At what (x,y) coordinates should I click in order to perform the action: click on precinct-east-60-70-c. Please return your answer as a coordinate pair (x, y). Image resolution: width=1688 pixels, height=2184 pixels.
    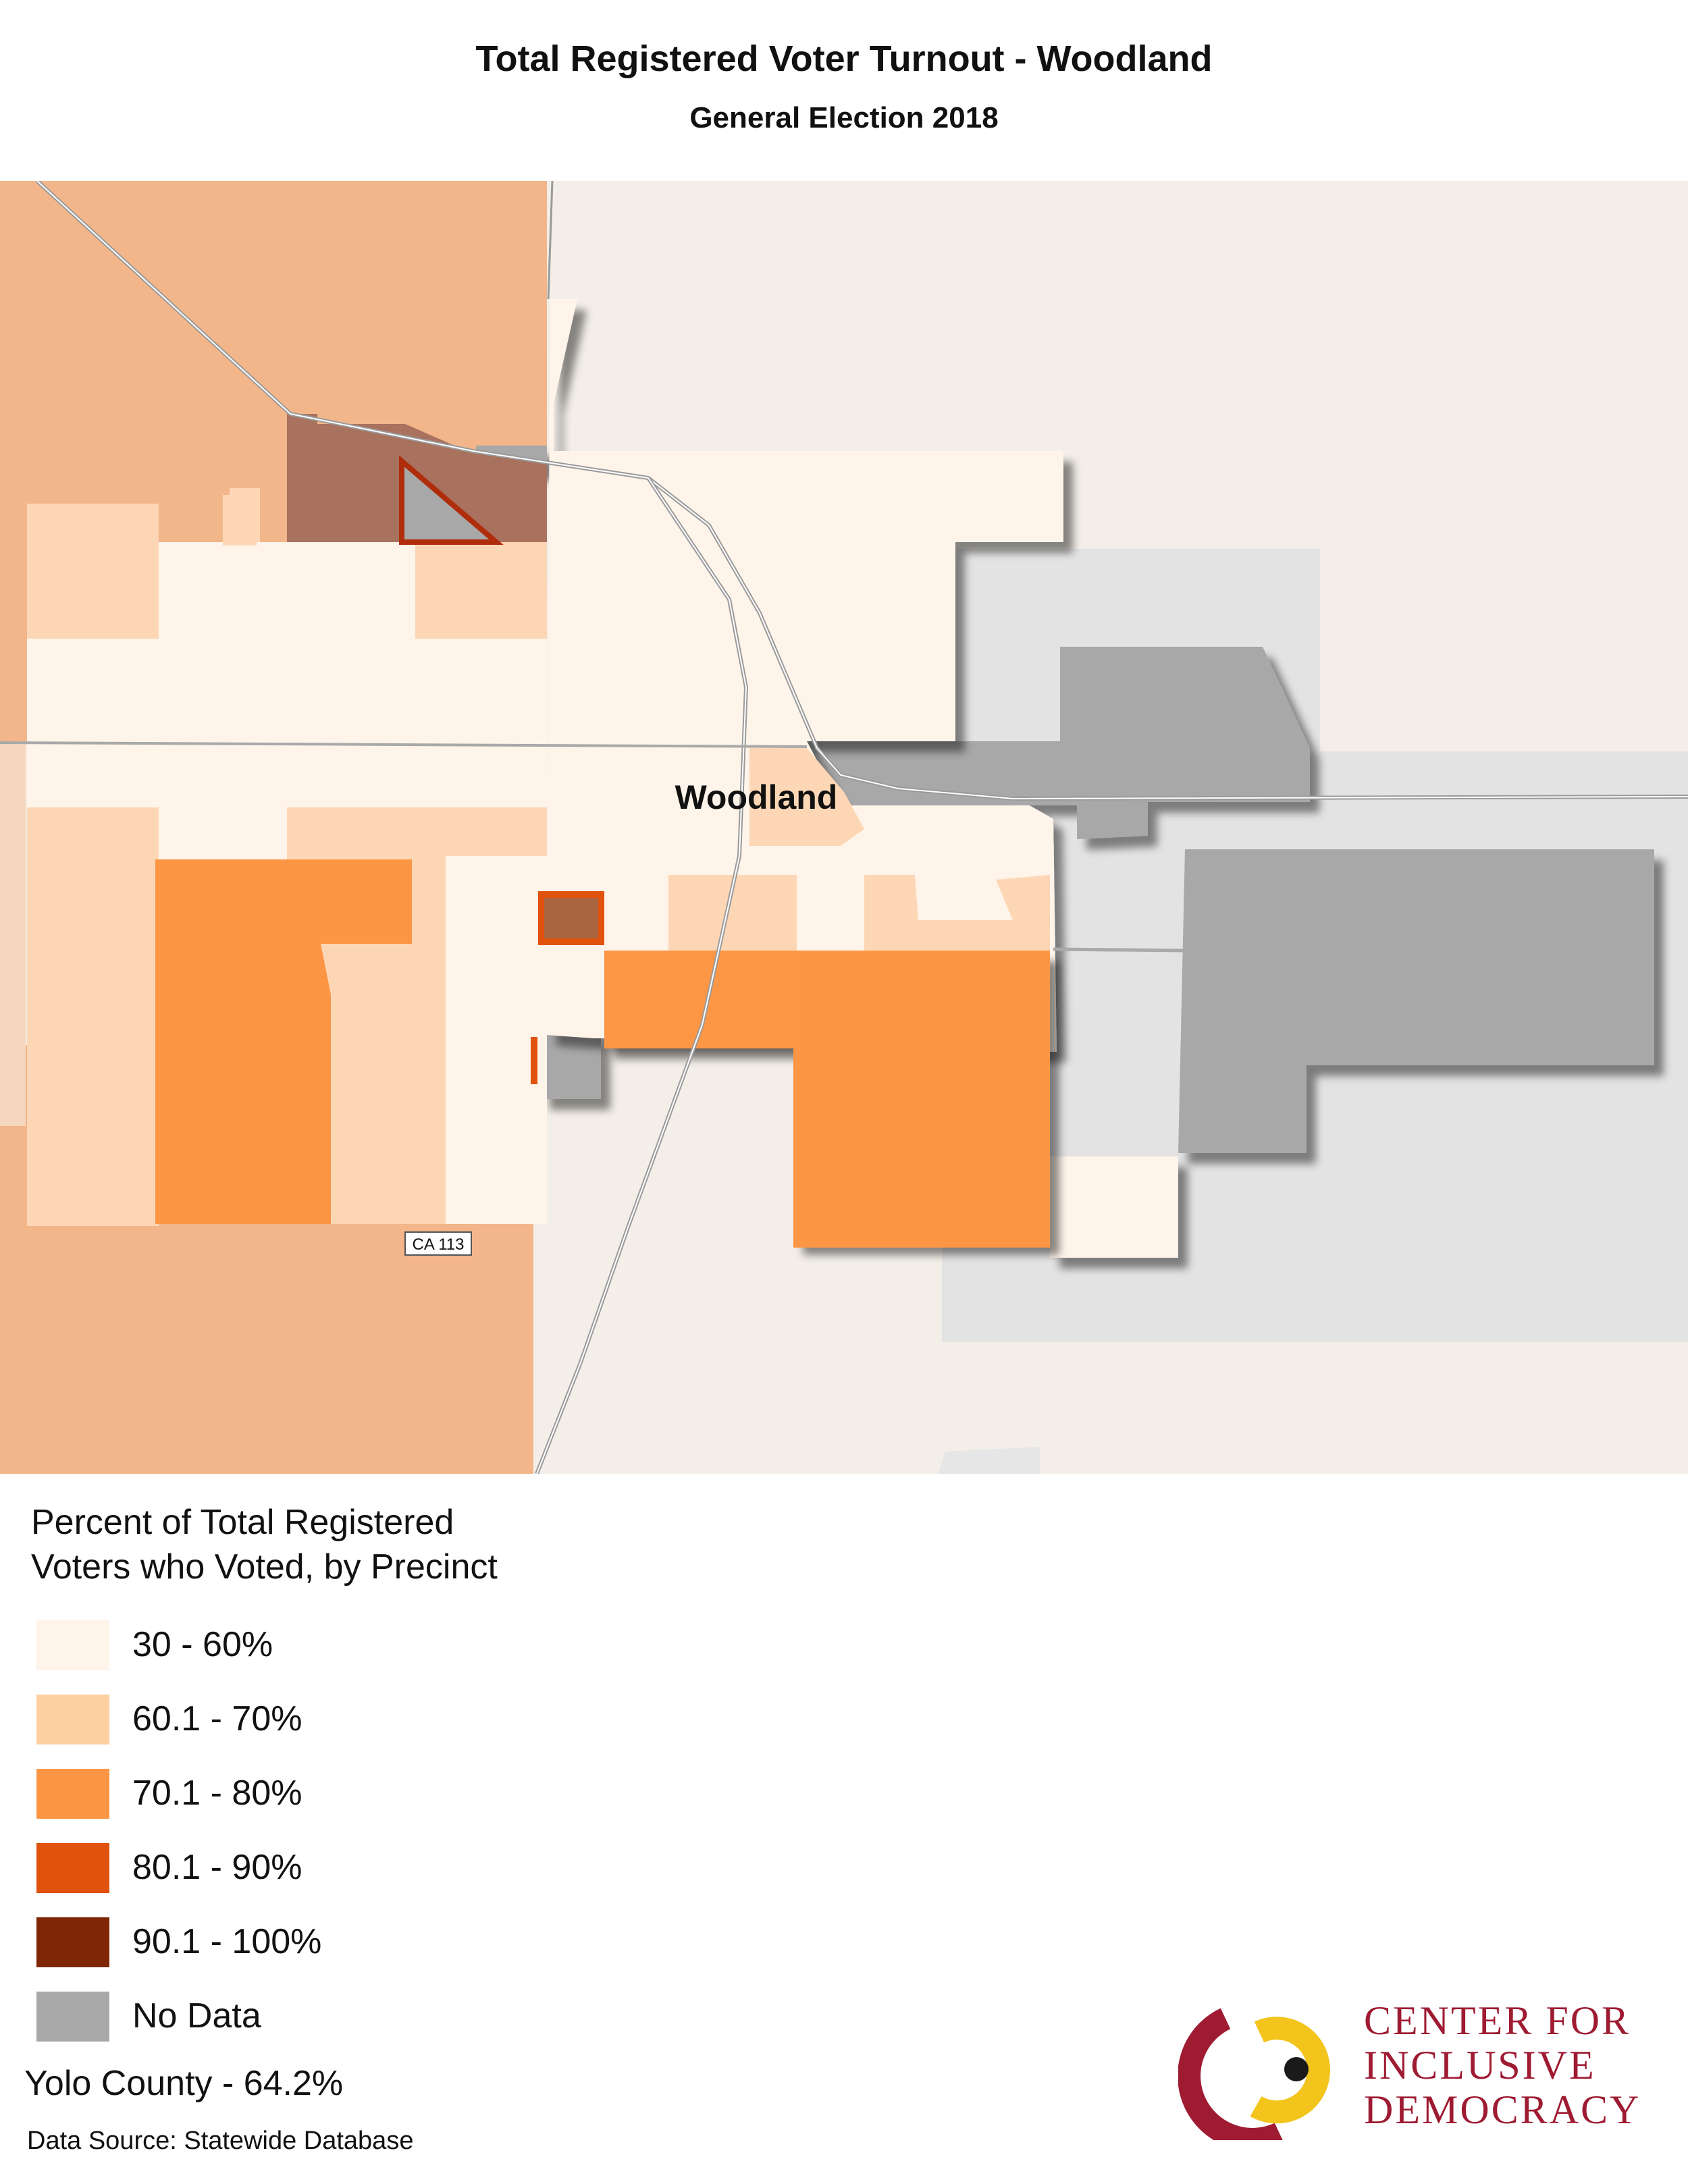
    Looking at the image, I should click on (806, 797).